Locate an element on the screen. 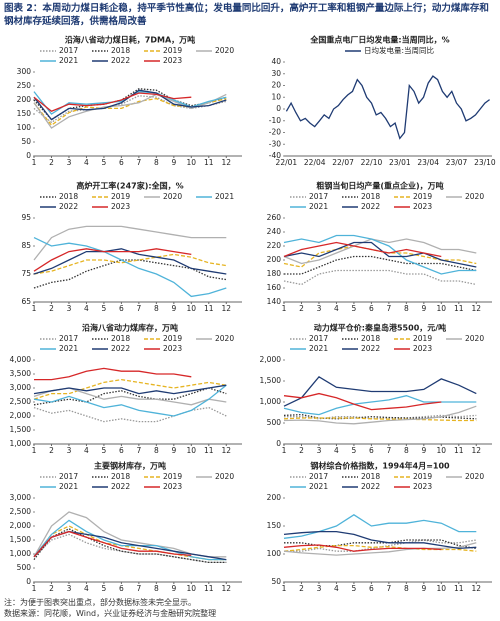 This screenshot has width=500, height=621. y-tick-label: 3,000 is located at coordinates (21, 387).